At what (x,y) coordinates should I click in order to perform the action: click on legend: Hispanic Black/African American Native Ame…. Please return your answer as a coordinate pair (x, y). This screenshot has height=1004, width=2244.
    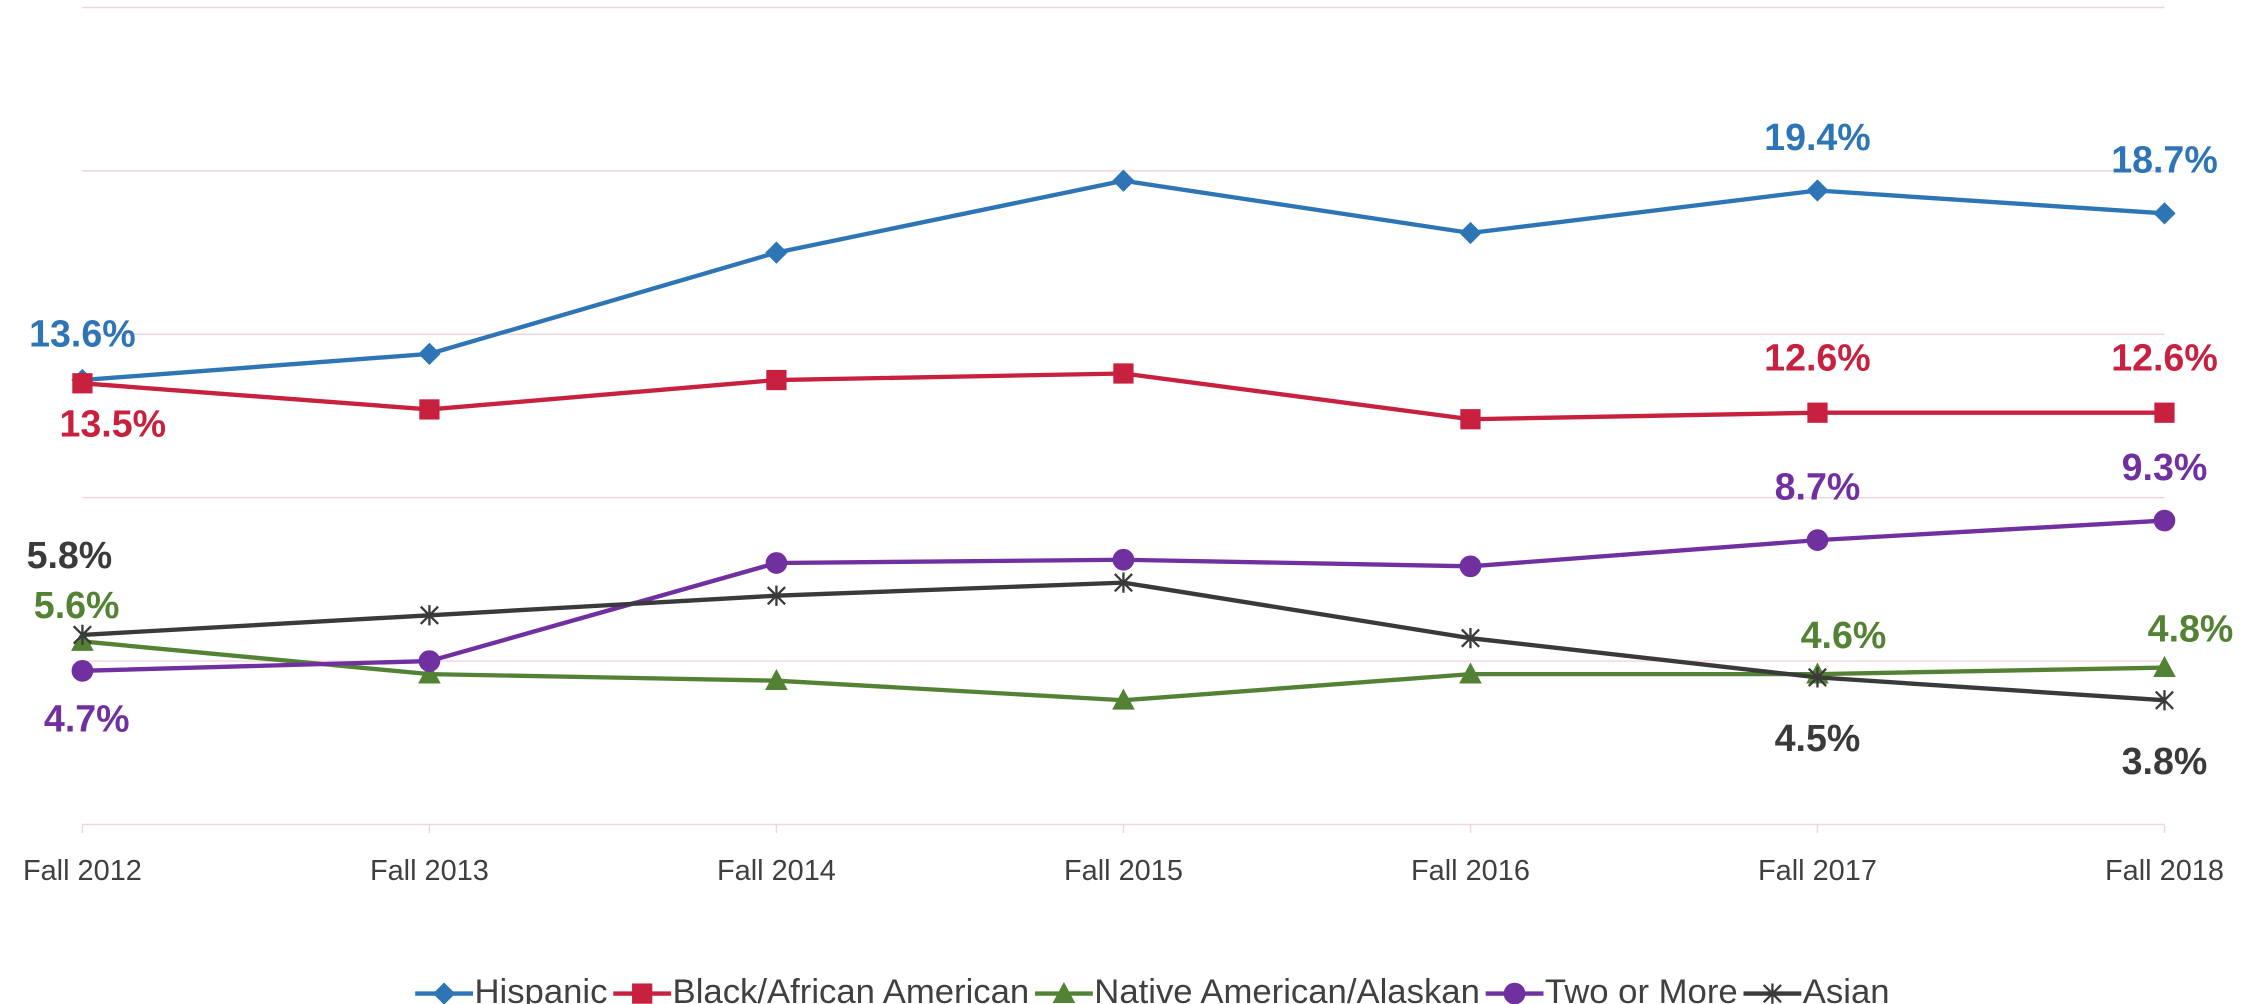
    Looking at the image, I should click on (1152, 988).